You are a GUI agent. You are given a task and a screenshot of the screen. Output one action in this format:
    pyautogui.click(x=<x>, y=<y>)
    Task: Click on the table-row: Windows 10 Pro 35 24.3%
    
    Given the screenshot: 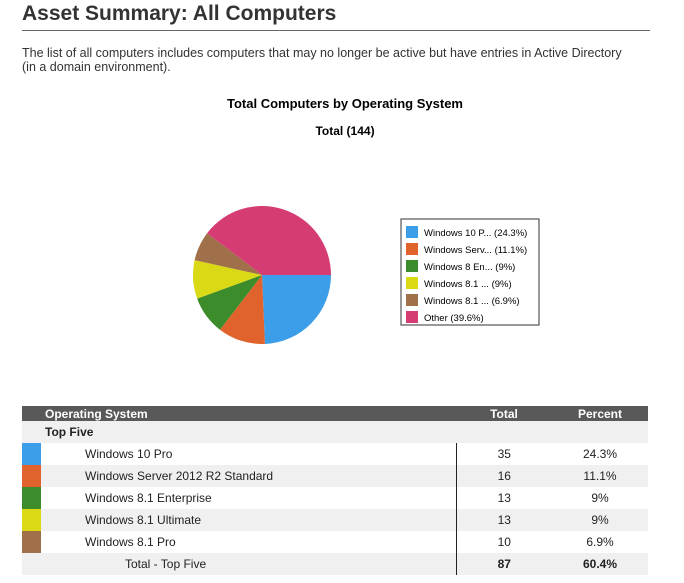 What is the action you would take?
    pyautogui.click(x=335, y=454)
    